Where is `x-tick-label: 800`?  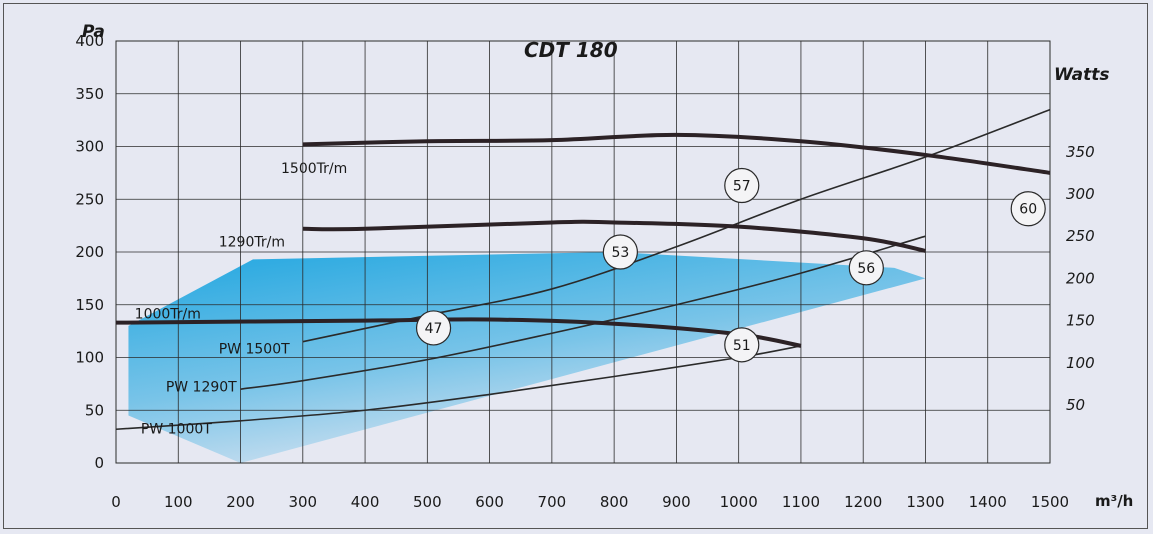 x-tick-label: 800 is located at coordinates (614, 502).